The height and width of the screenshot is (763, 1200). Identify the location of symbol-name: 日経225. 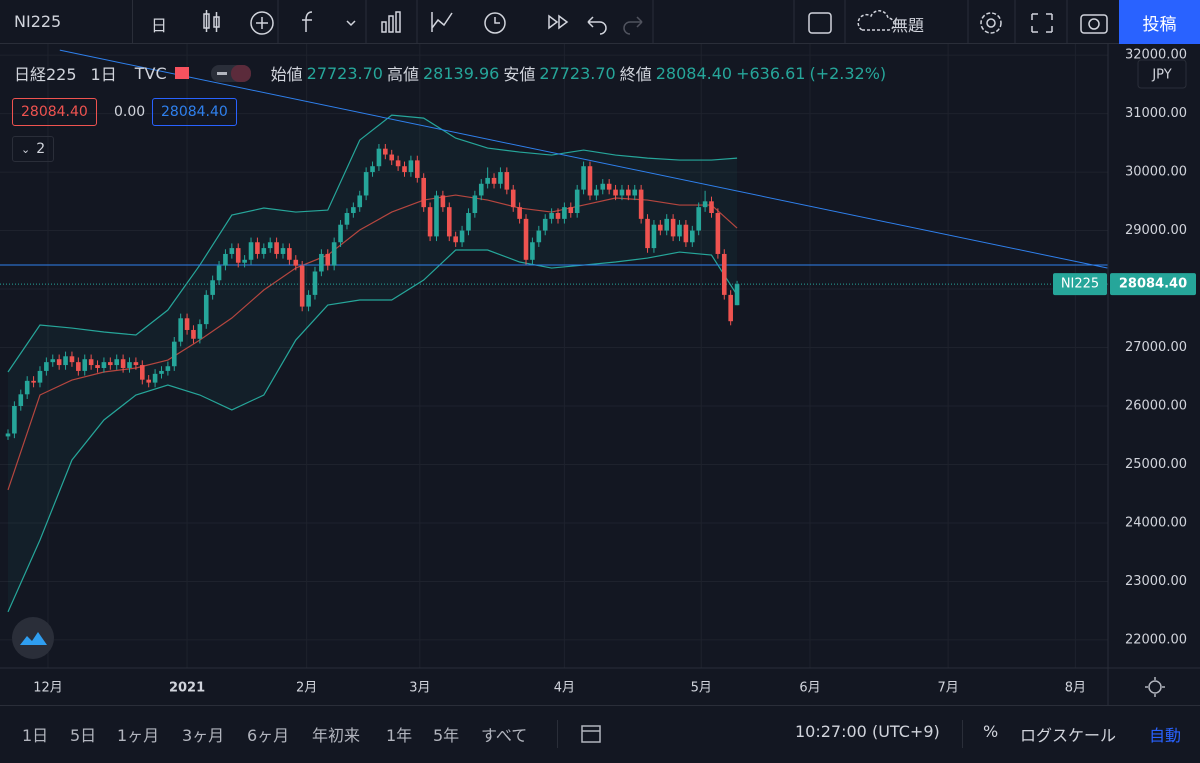
(45, 74).